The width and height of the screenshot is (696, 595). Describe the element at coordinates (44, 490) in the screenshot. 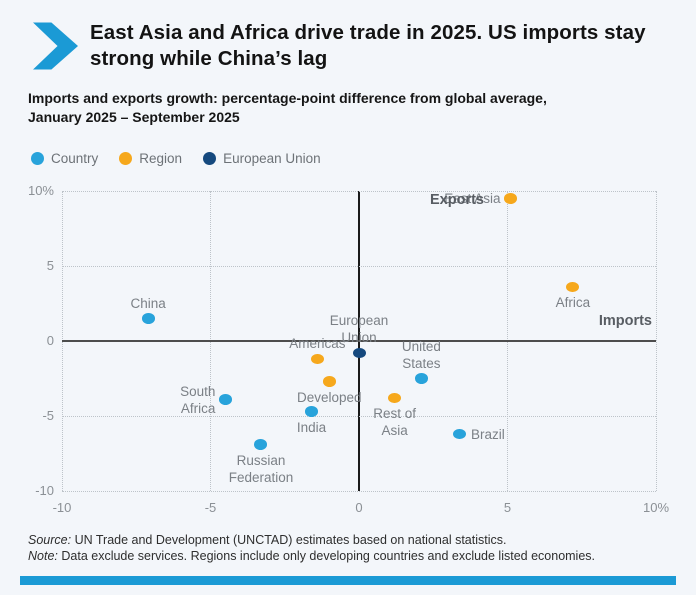

I see `y-tick-label: -10` at that location.